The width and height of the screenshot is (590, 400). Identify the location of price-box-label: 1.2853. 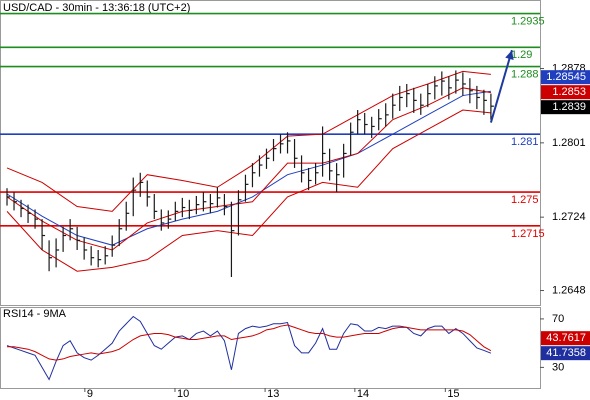
(569, 92).